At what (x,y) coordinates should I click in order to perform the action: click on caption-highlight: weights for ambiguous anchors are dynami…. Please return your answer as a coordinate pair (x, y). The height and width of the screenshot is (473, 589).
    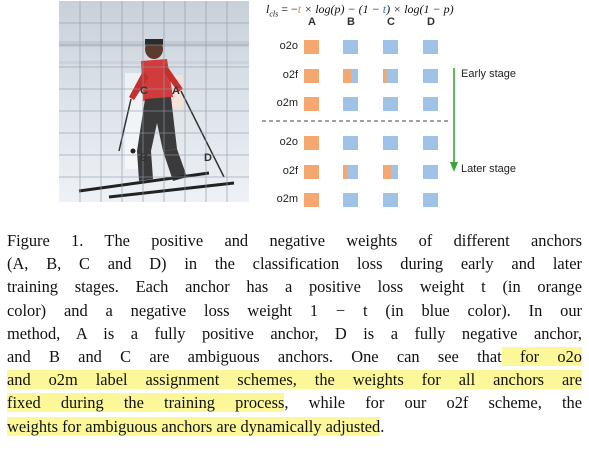
    Looking at the image, I should click on (194, 426).